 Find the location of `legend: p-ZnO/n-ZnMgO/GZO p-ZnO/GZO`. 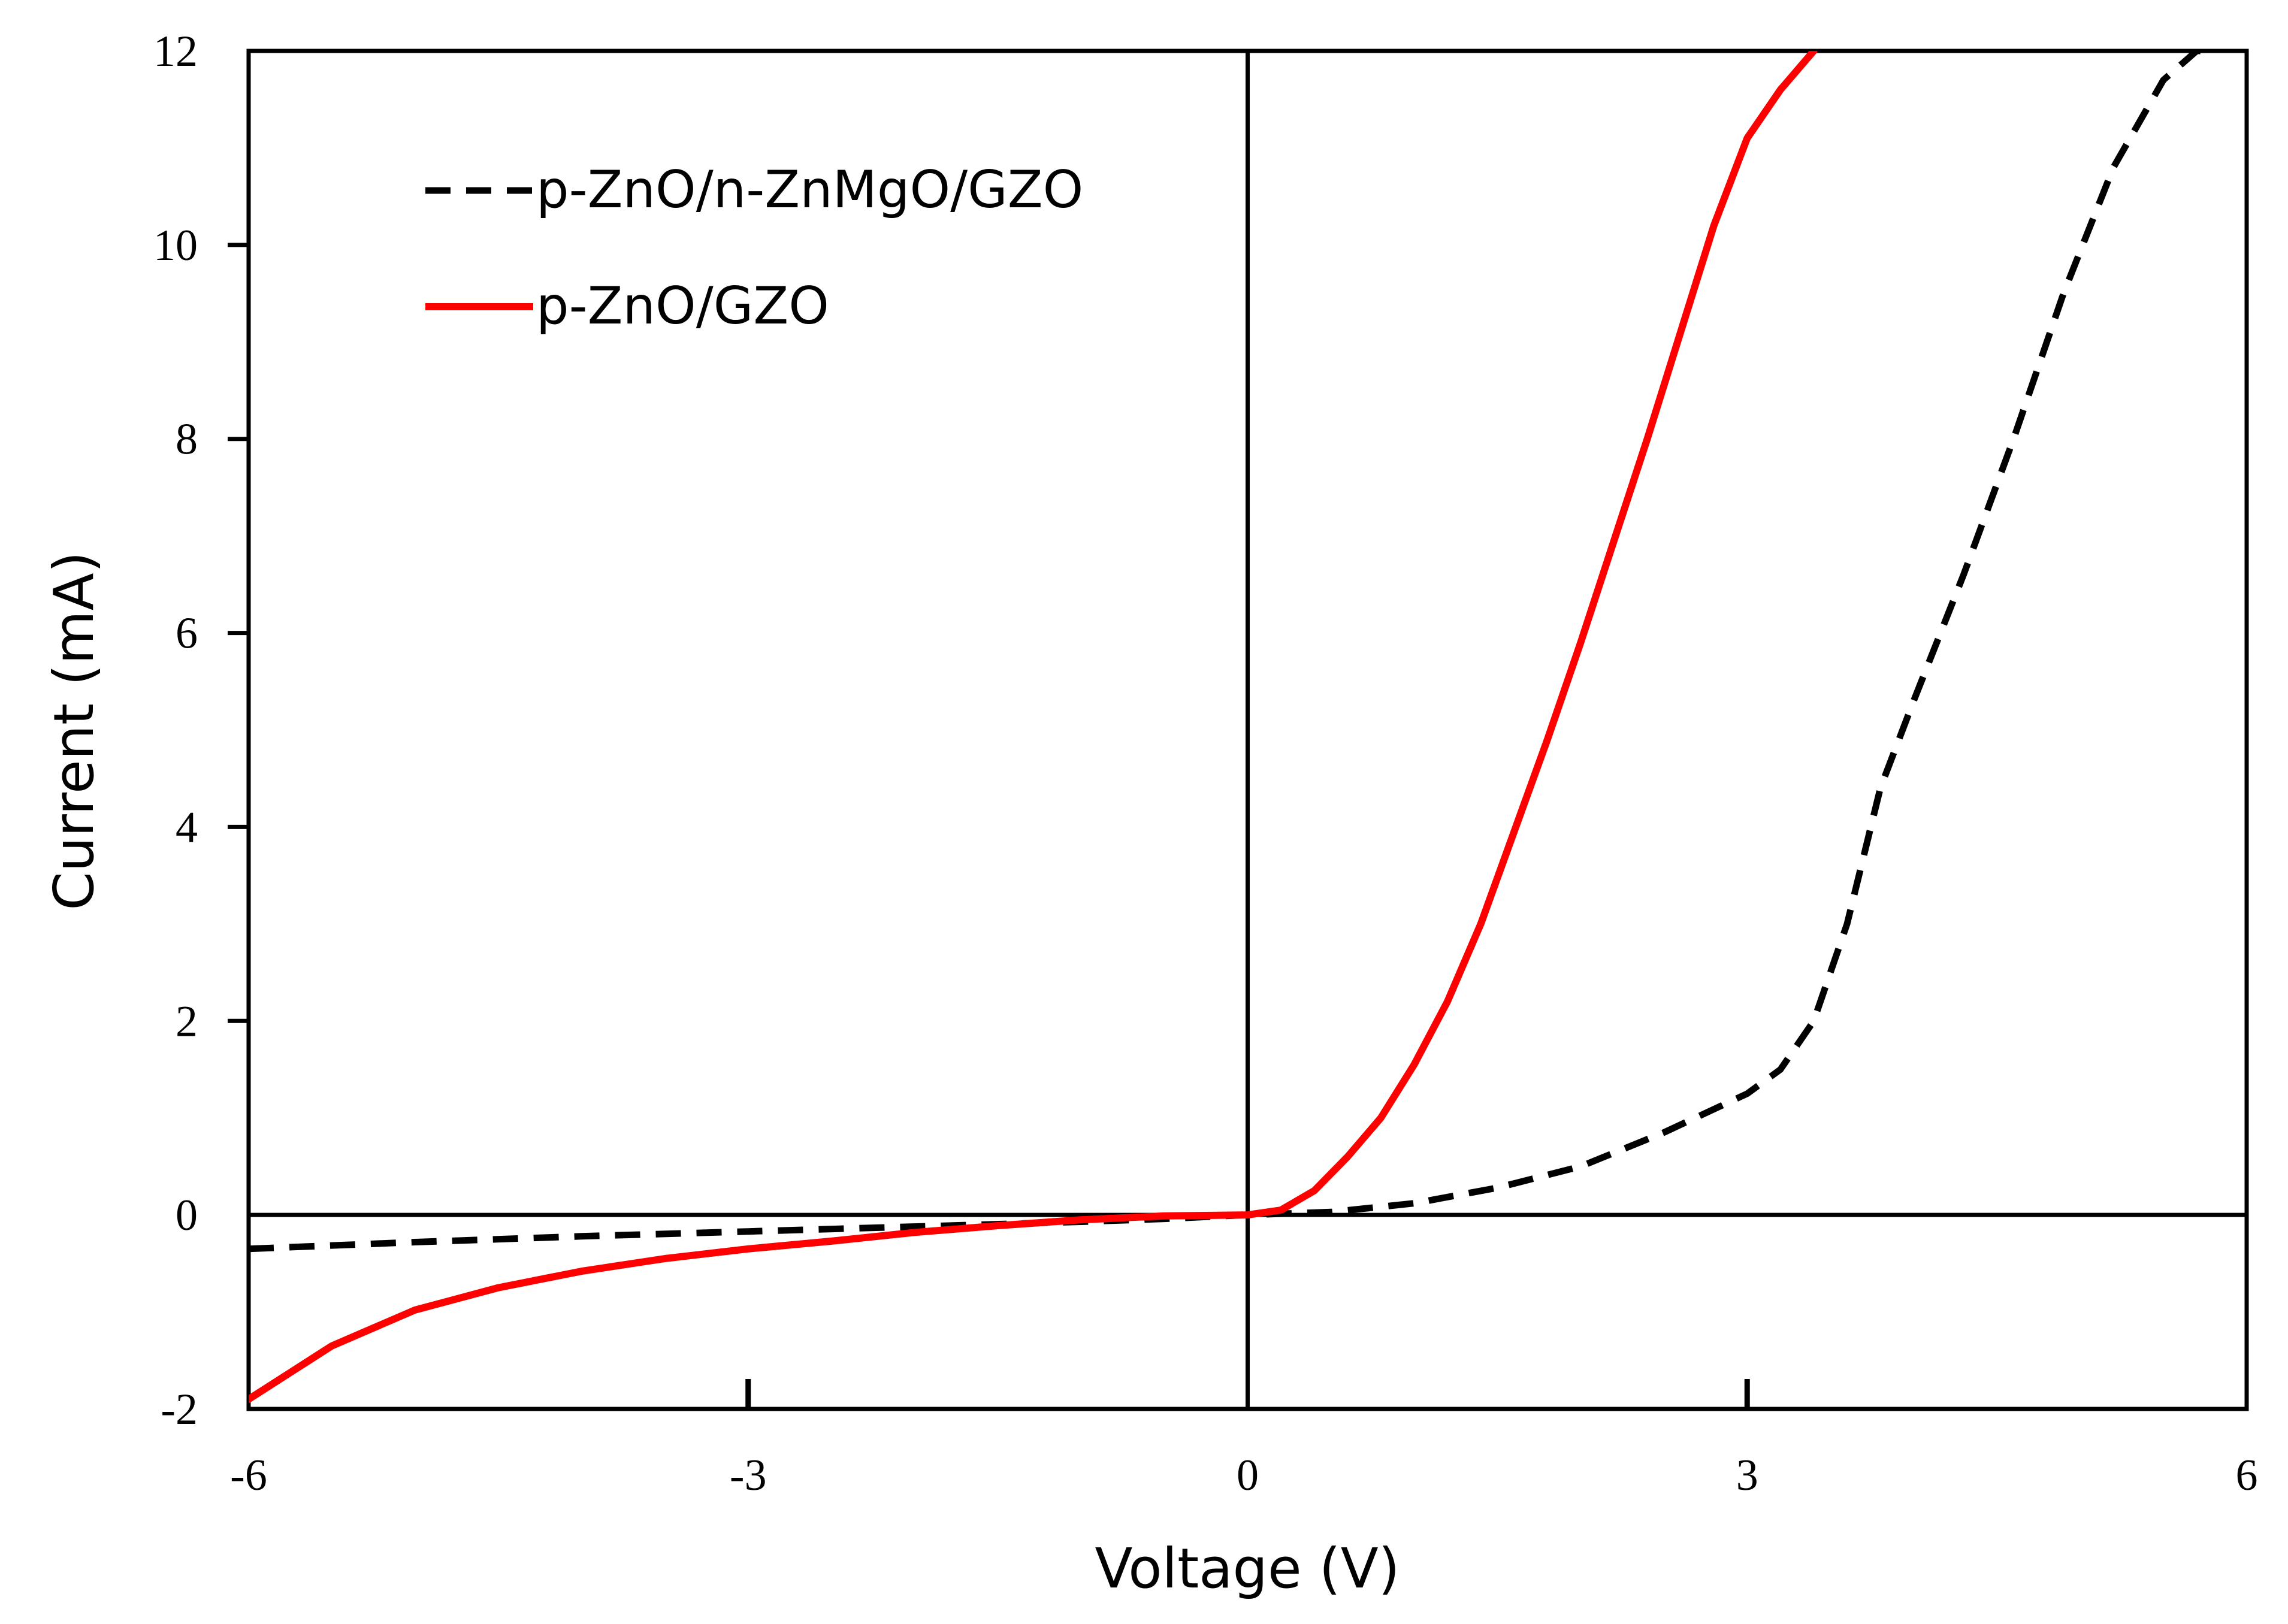

legend: p-ZnO/n-ZnMgO/GZO p-ZnO/GZO is located at coordinates (754, 248).